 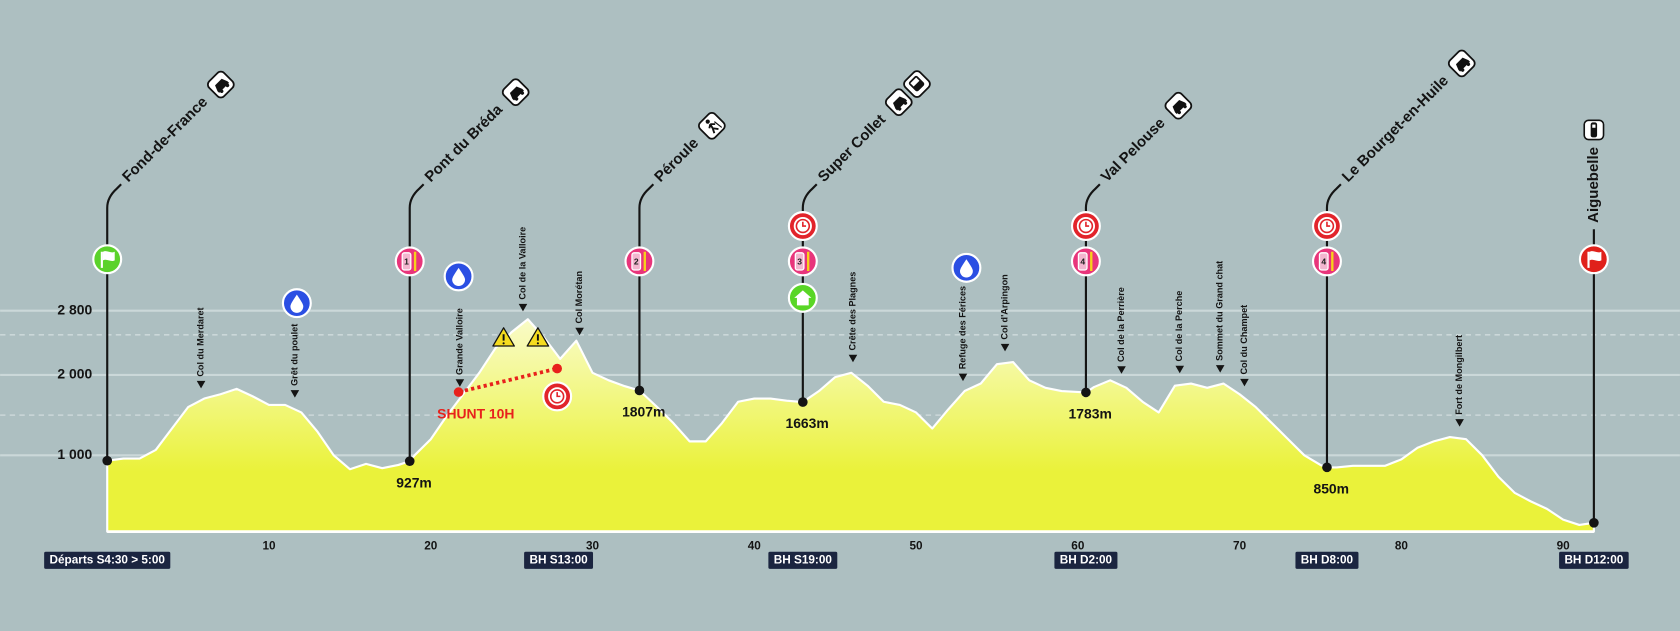 What do you see at coordinates (1459, 375) in the screenshot?
I see `pass-label: Fort de Mongilbert` at bounding box center [1459, 375].